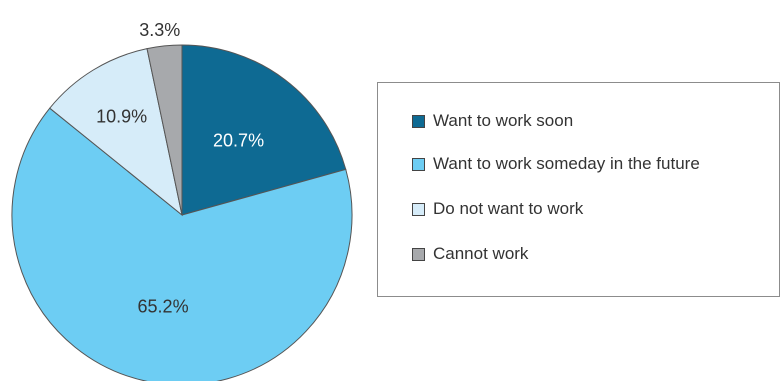 The height and width of the screenshot is (381, 782). What do you see at coordinates (238, 141) in the screenshot?
I see `data-label-want-to-work-soon: 20.7%` at bounding box center [238, 141].